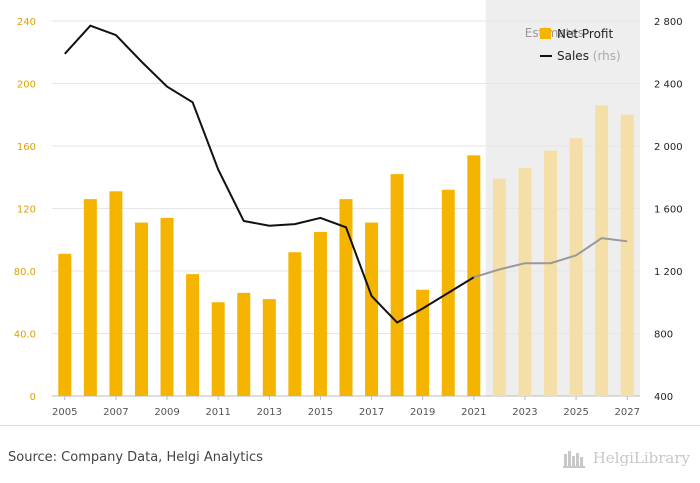  I want to click on bar-net-profit-2009, so click(167, 306).